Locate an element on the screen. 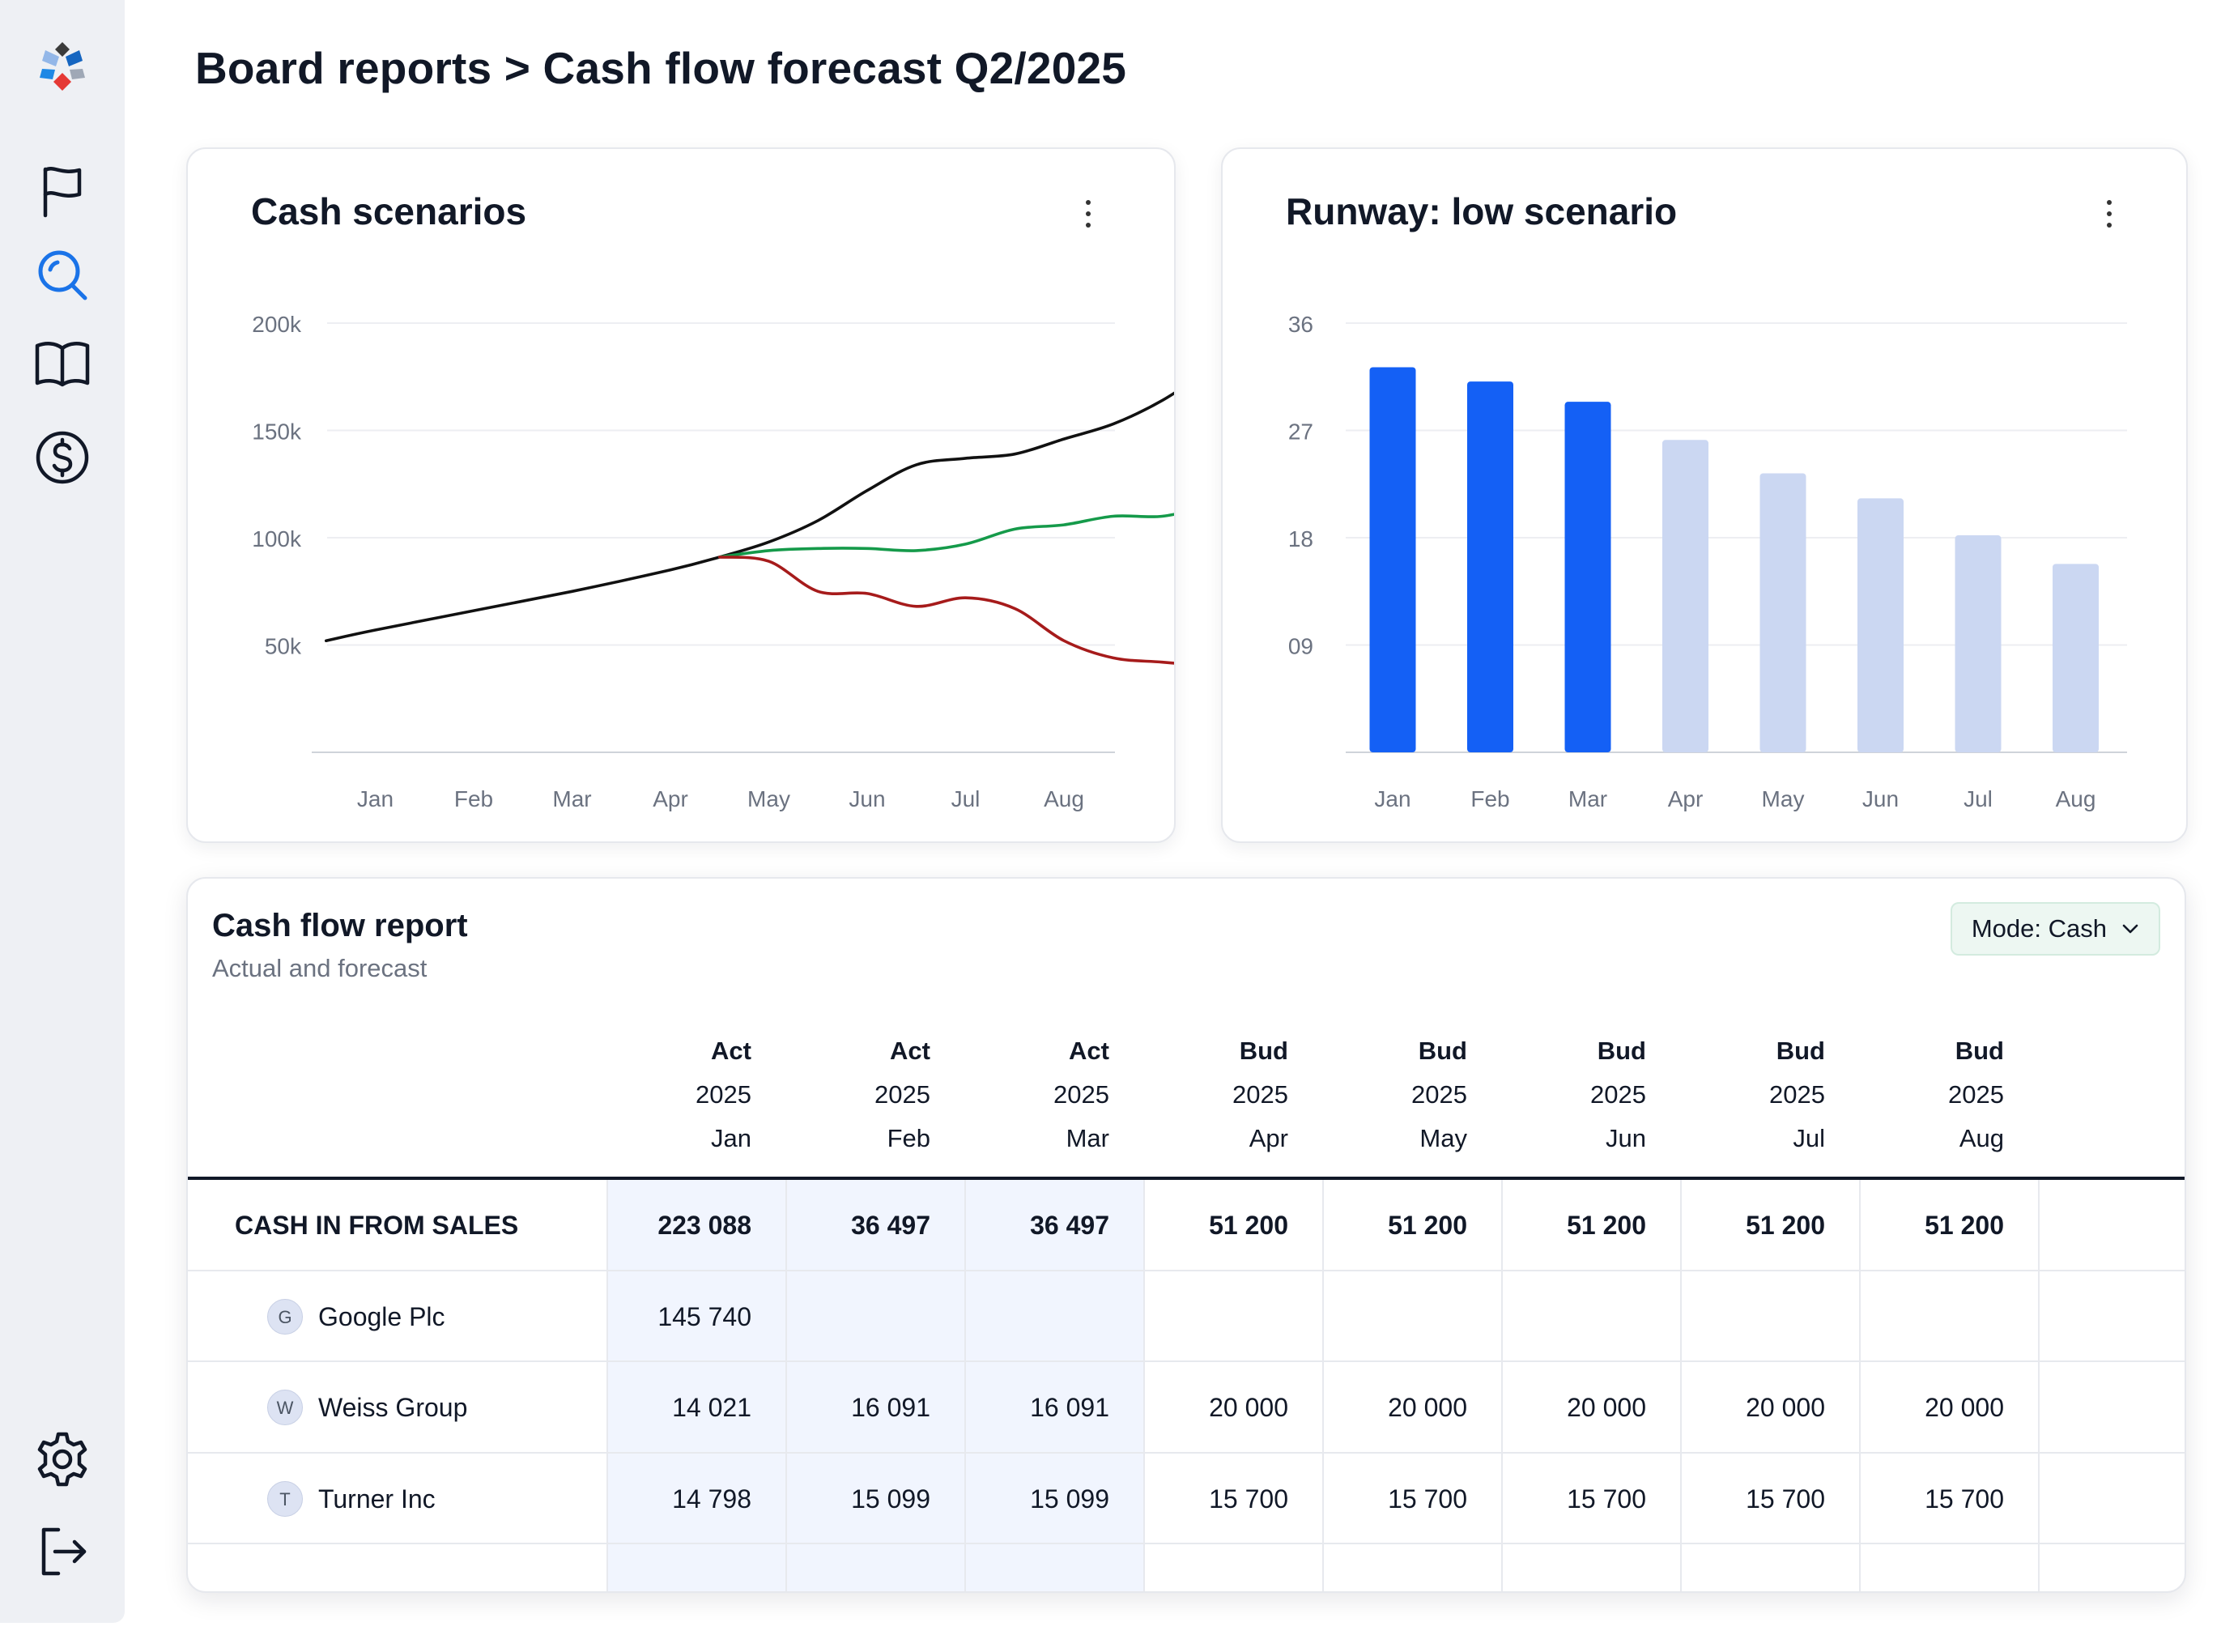 The height and width of the screenshot is (1652, 2238). table-cell: 36 497 is located at coordinates (1070, 1226).